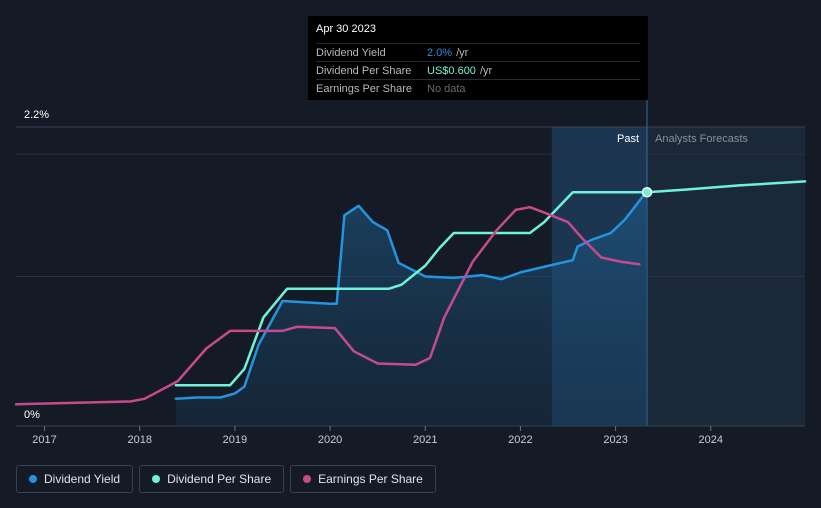 The image size is (821, 508). What do you see at coordinates (364, 70) in the screenshot?
I see `tooltip-label: Dividend Per Share` at bounding box center [364, 70].